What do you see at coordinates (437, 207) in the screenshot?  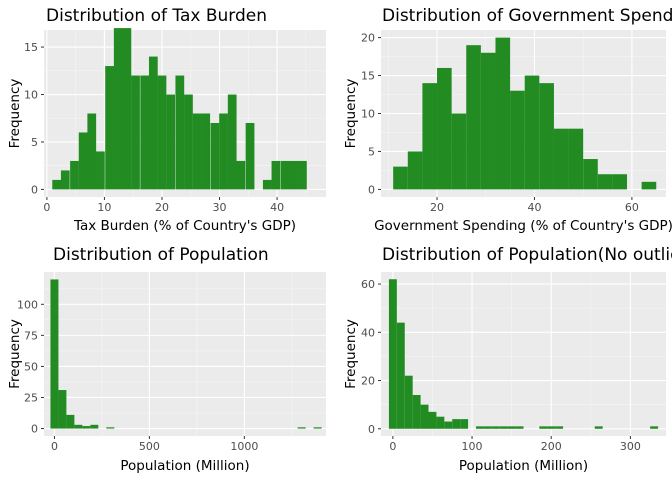 I see `x-tick-label: 20` at bounding box center [437, 207].